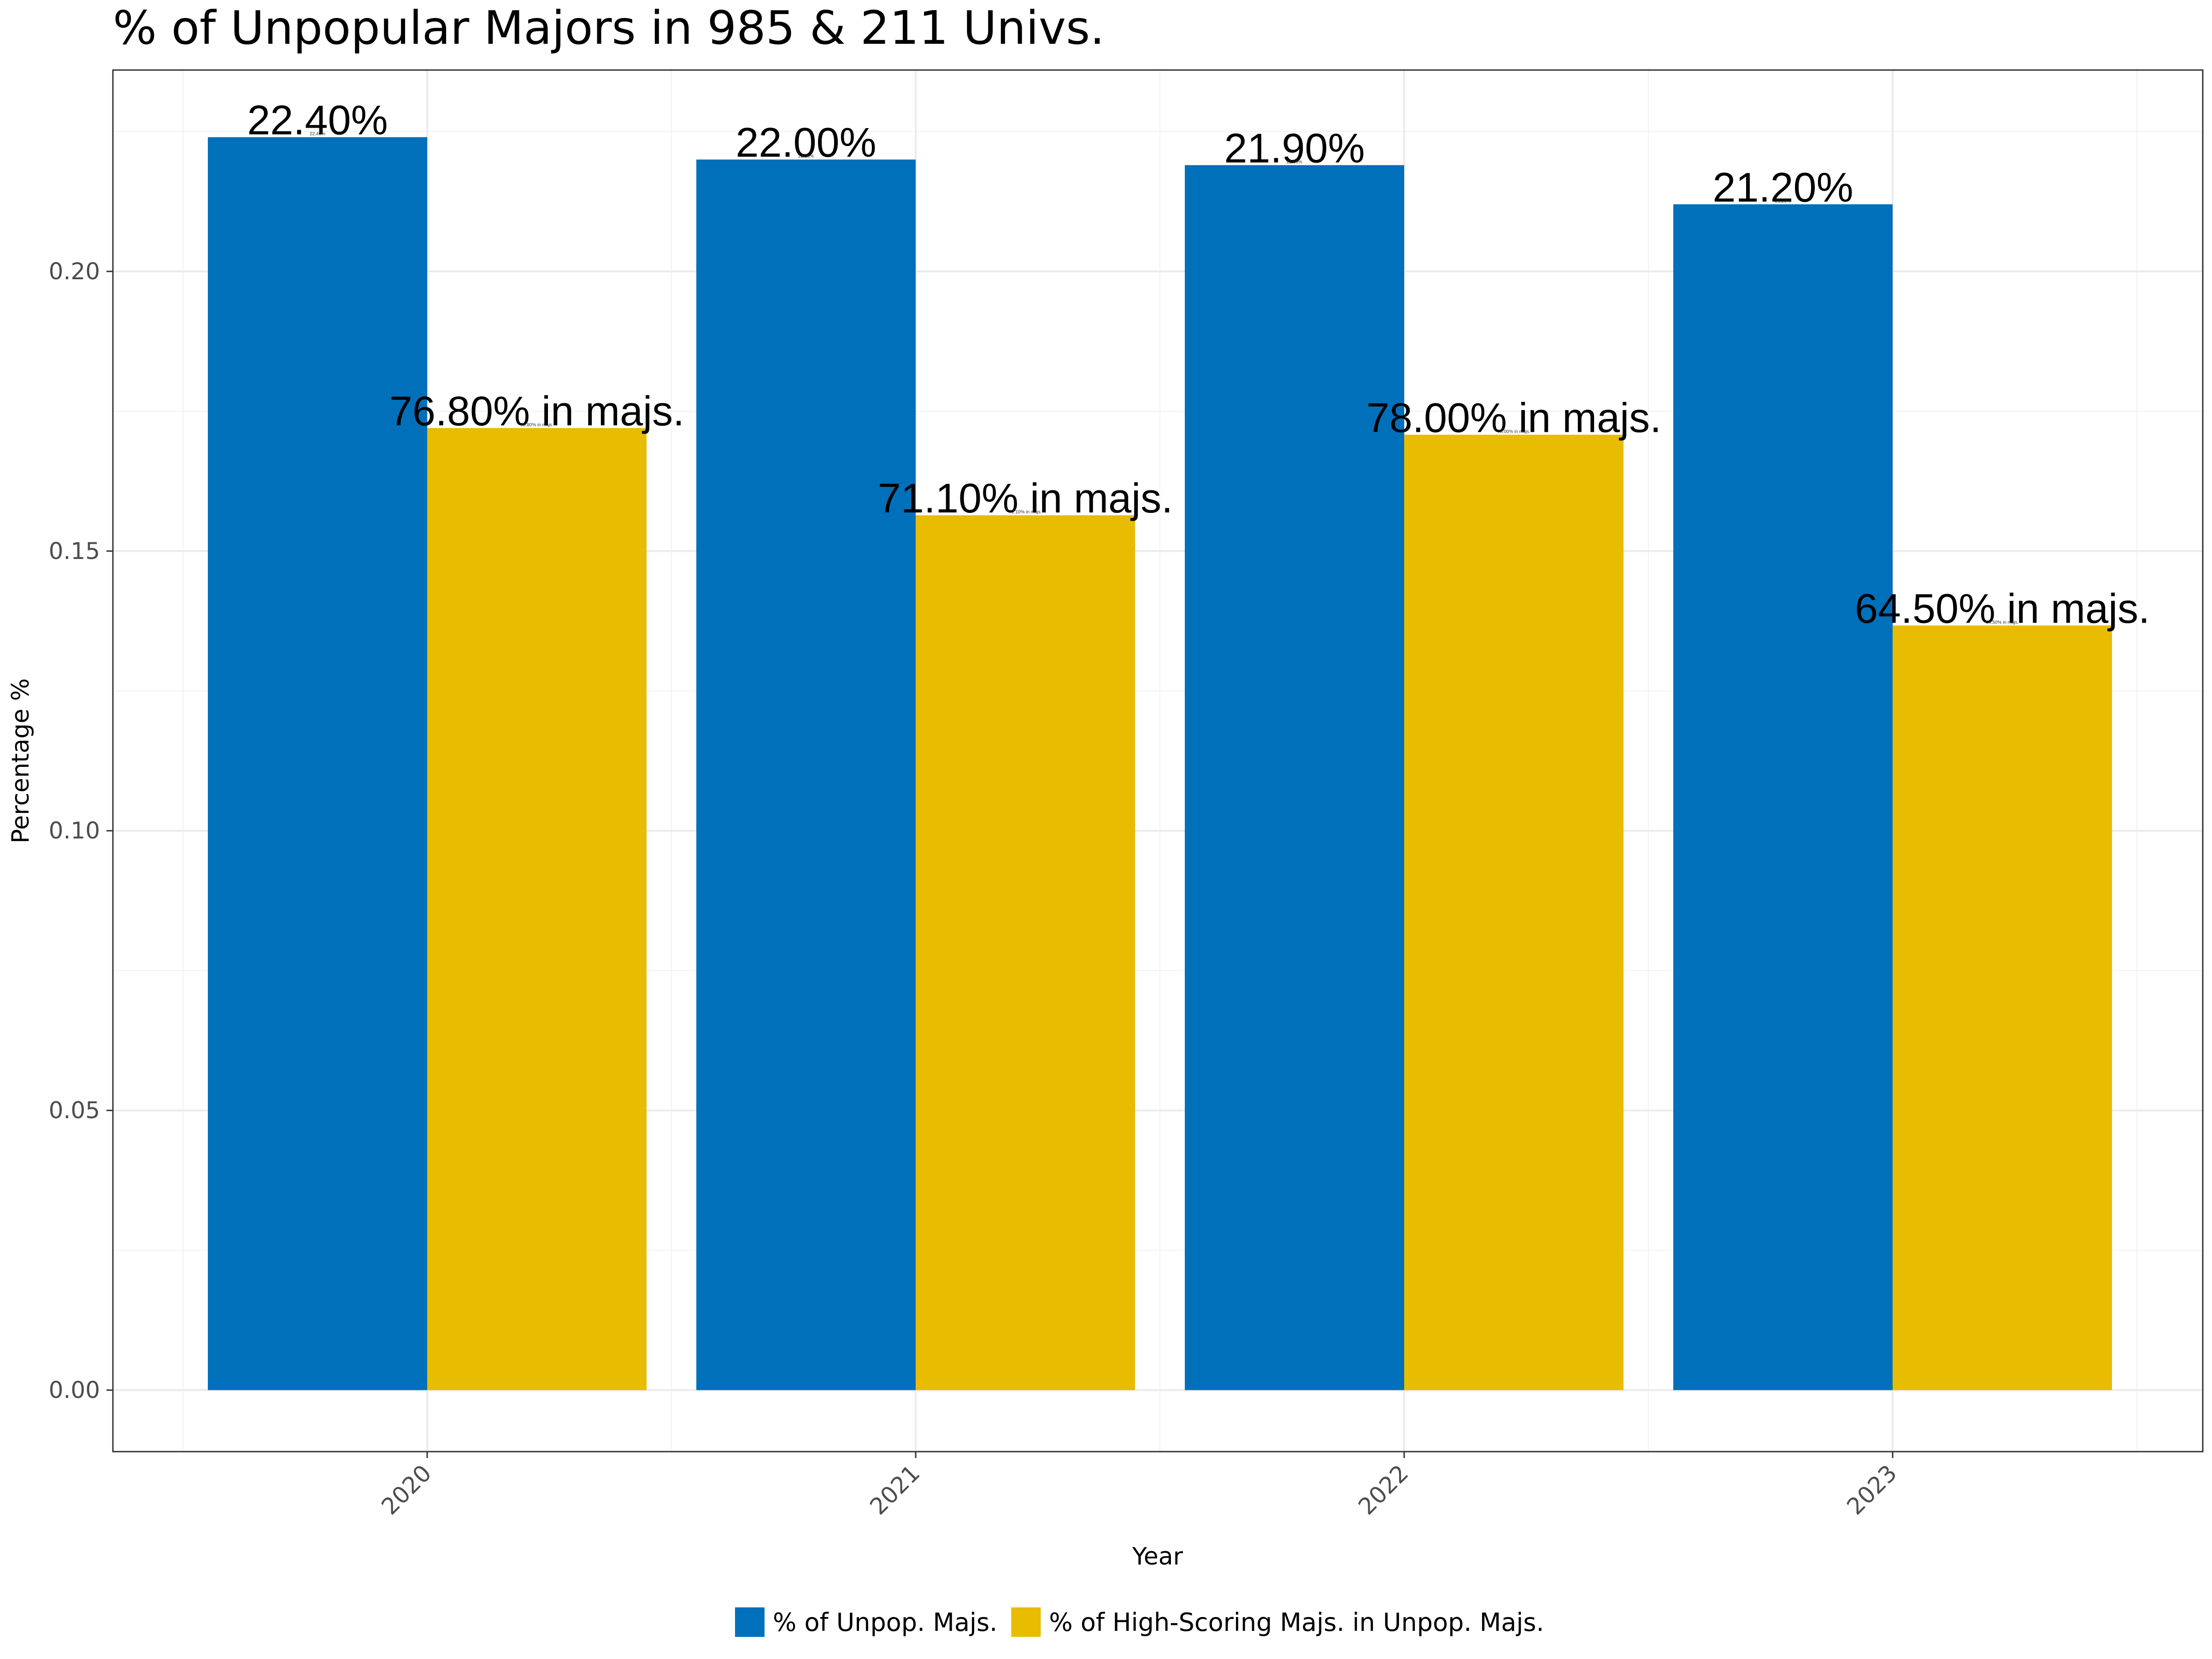  Describe the element at coordinates (1139, 1486) in the screenshot. I see `x-axis: 2020 2021 2022 2023` at that location.